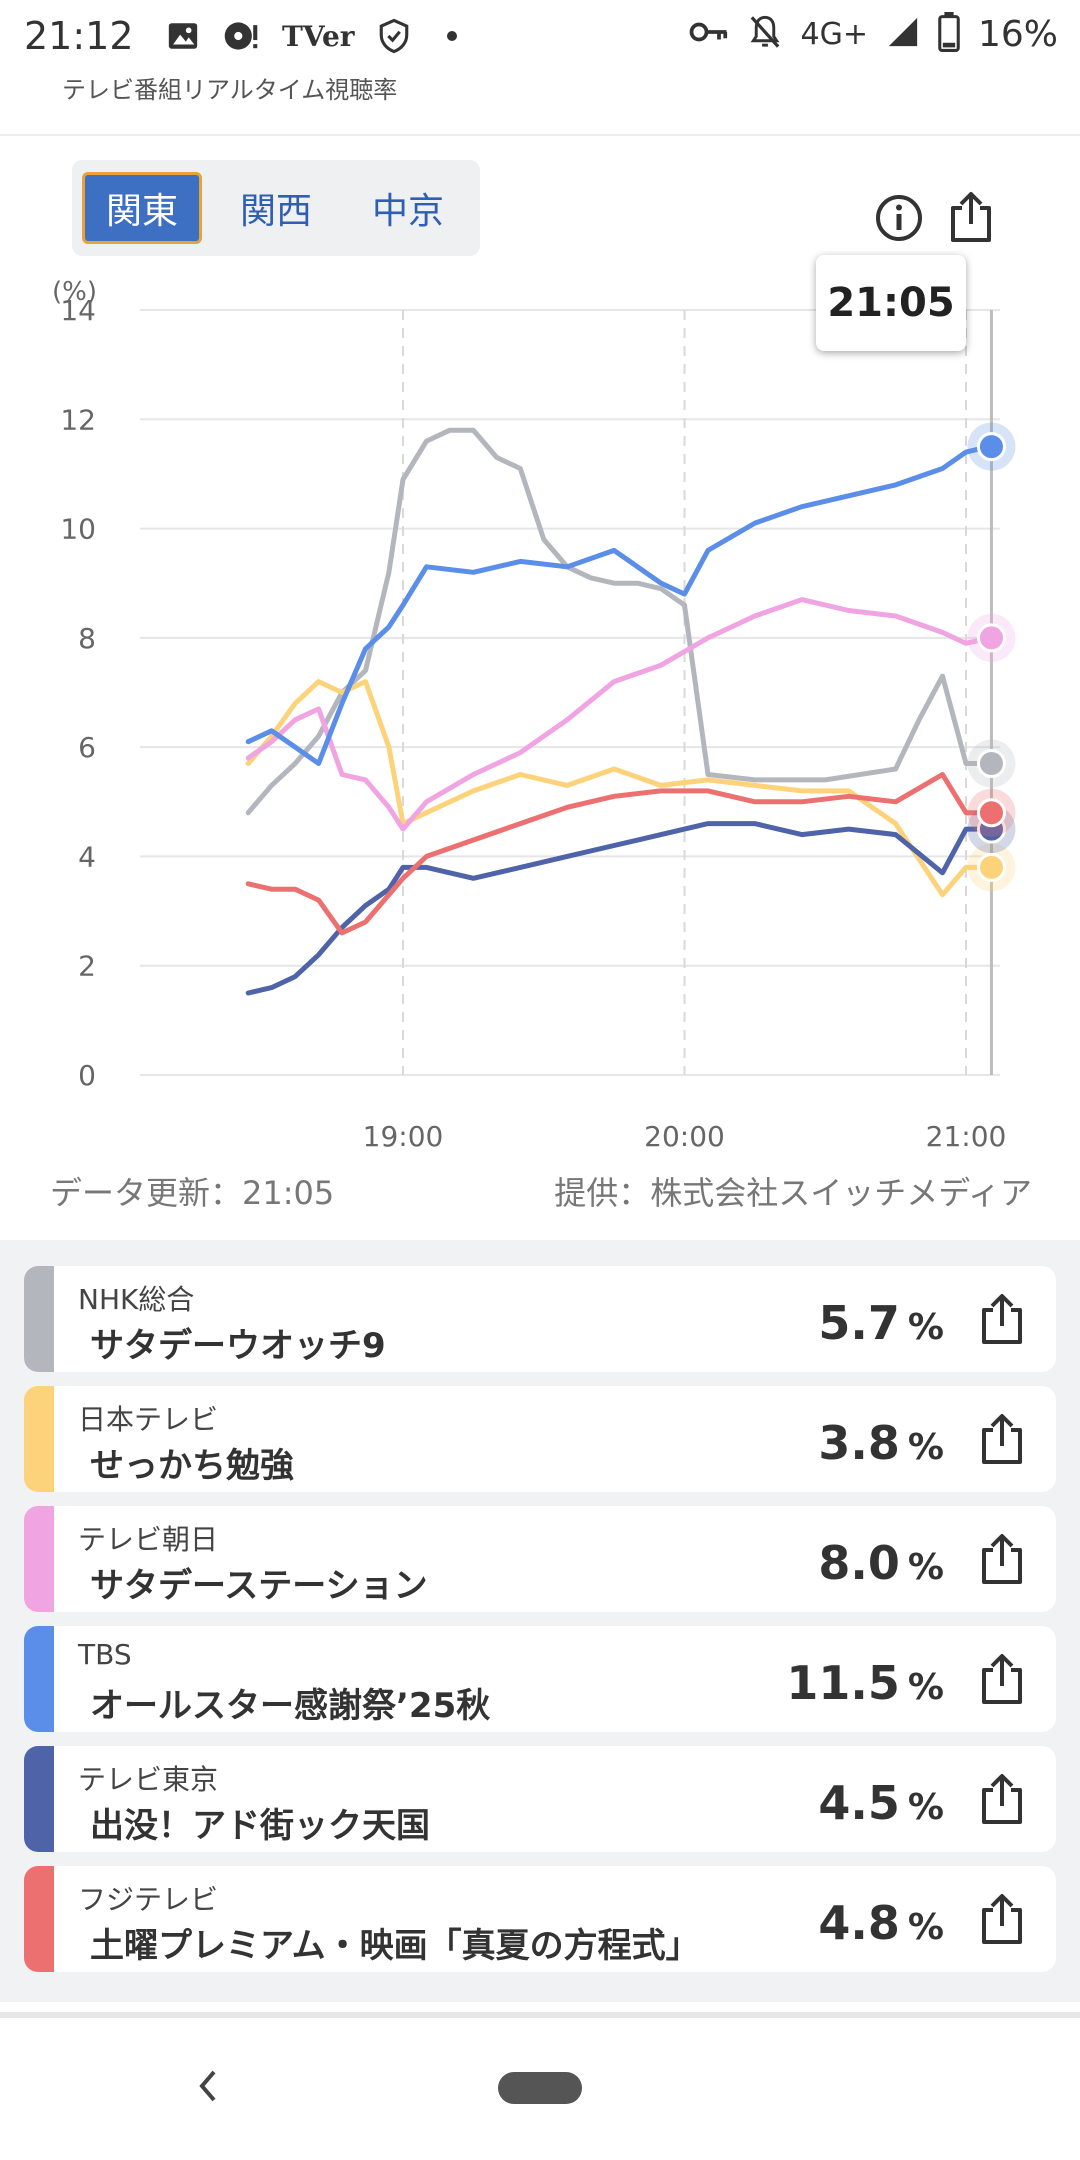 The height and width of the screenshot is (2160, 1080). What do you see at coordinates (765, 34) in the screenshot?
I see `notifications-off-icon` at bounding box center [765, 34].